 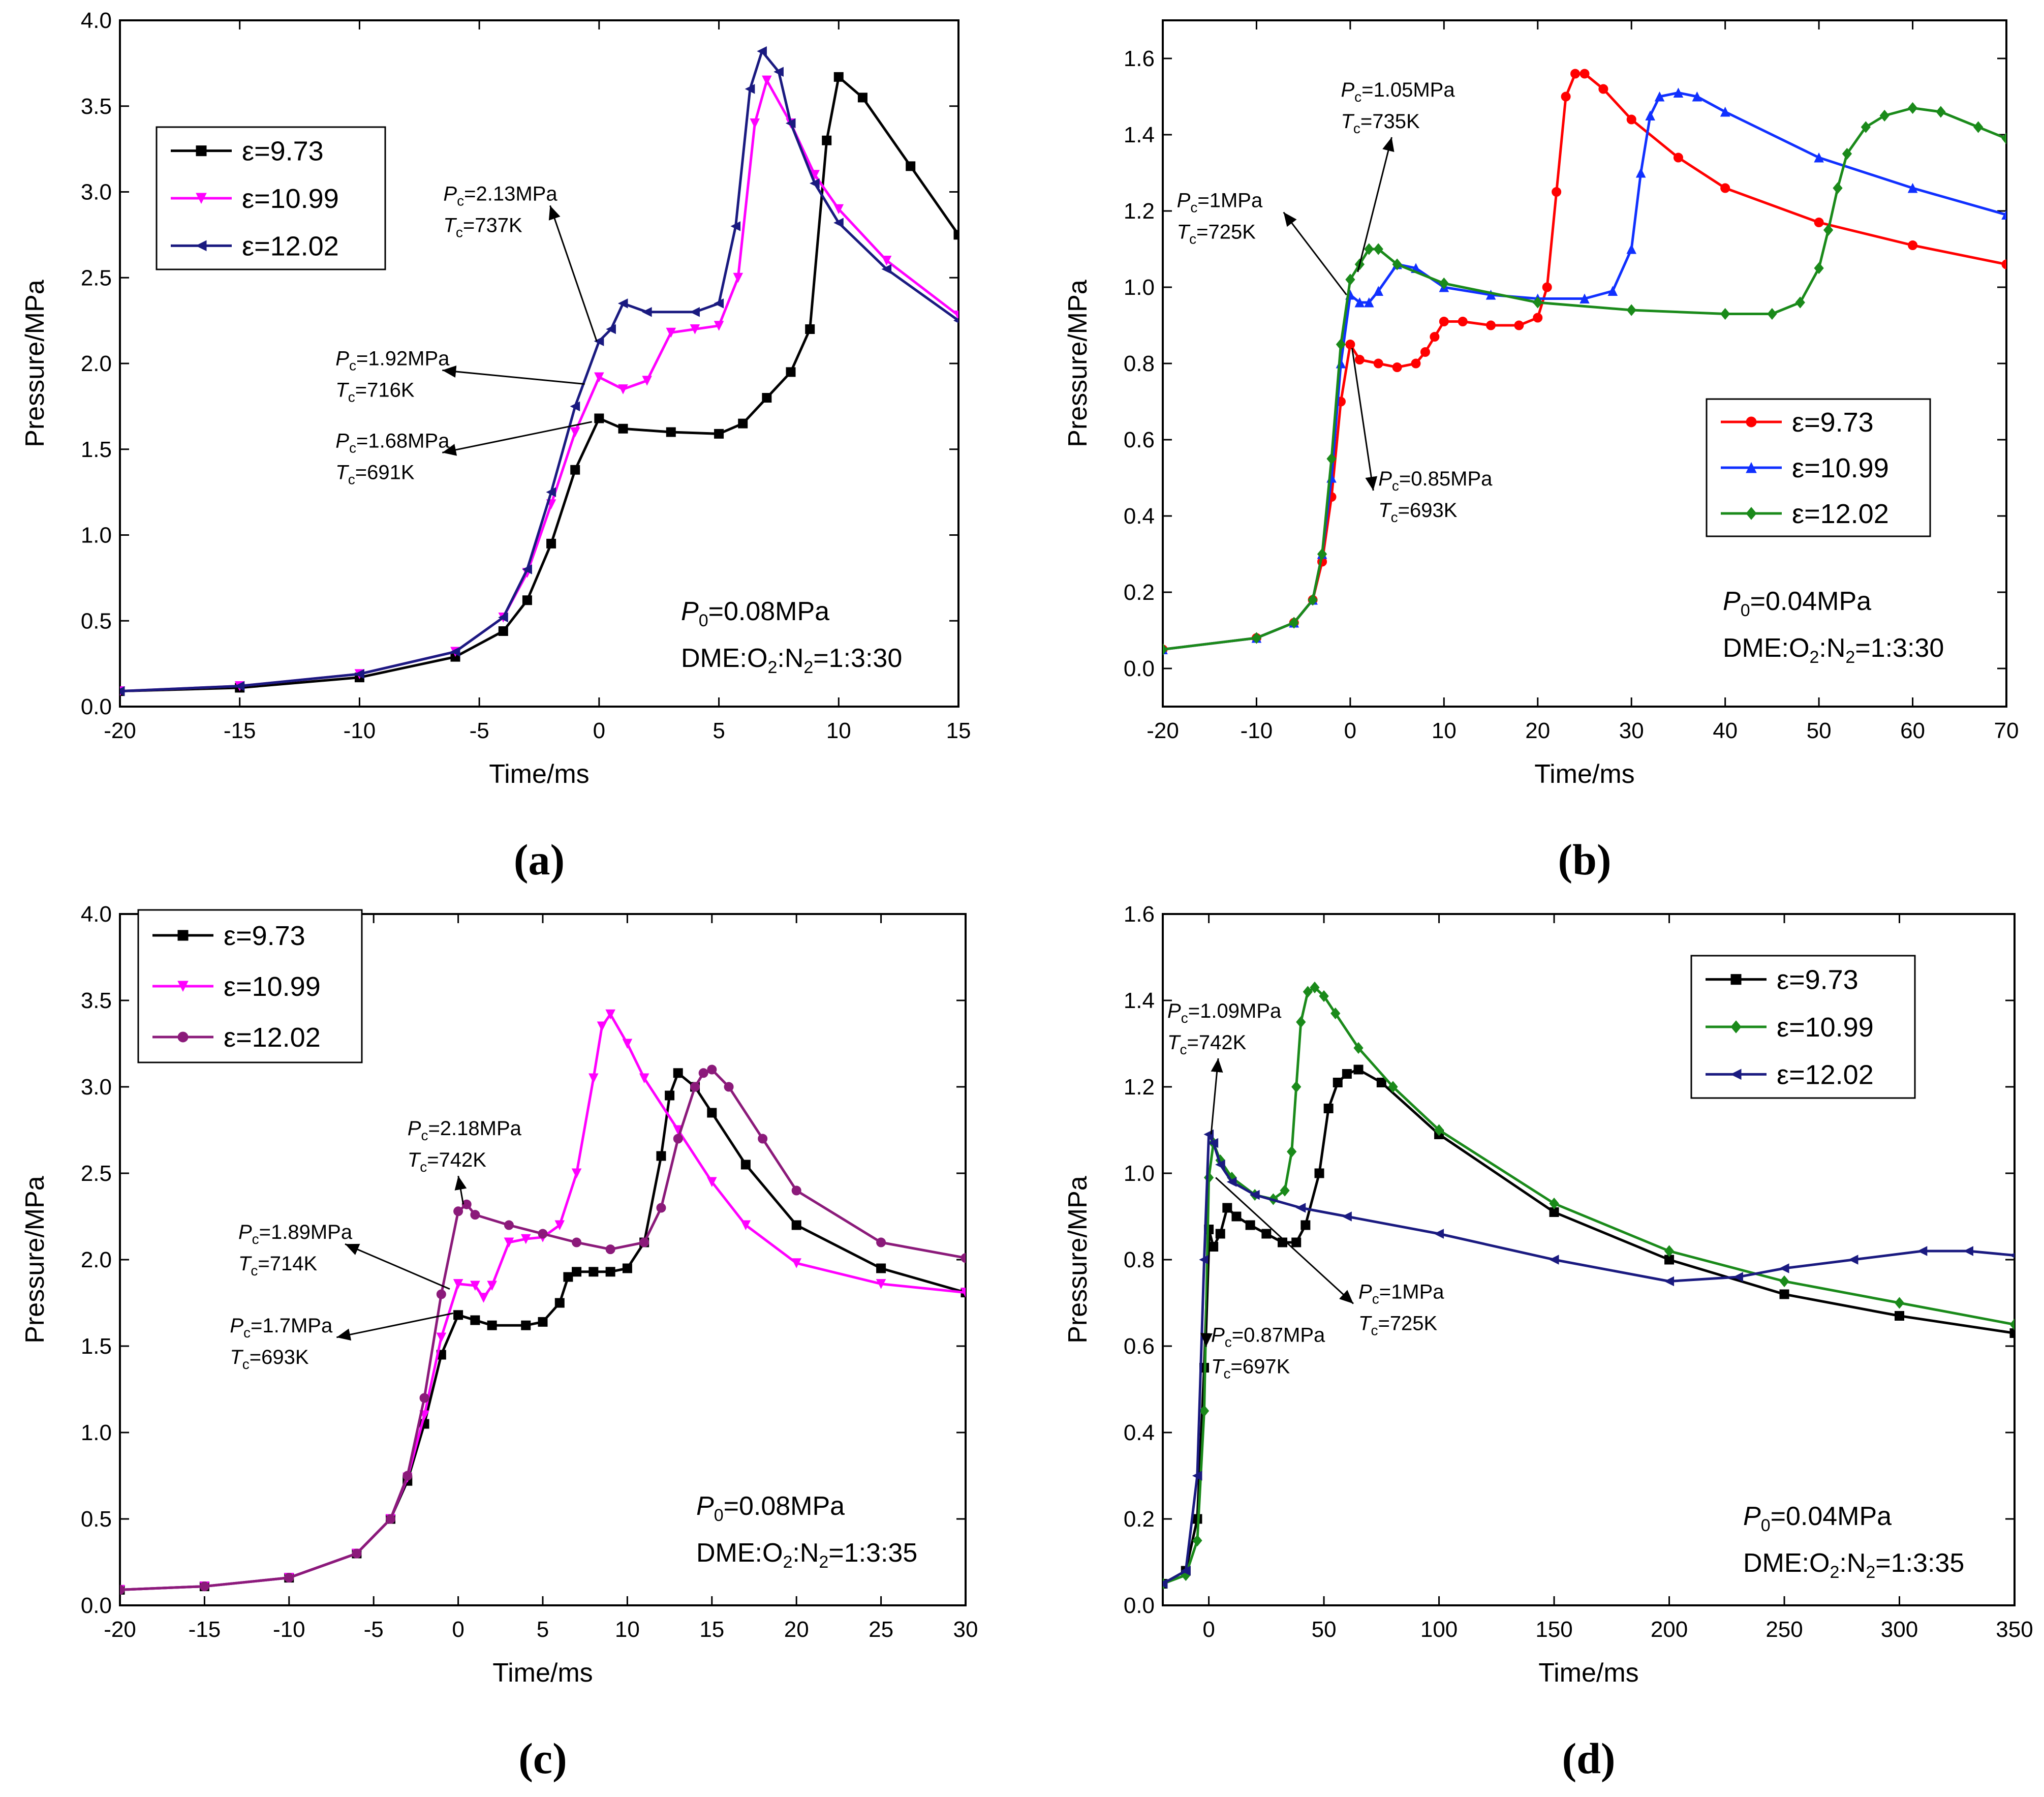 I want to click on annotation: Pc=1MPa Tc=725K, so click(x=1329, y=1258).